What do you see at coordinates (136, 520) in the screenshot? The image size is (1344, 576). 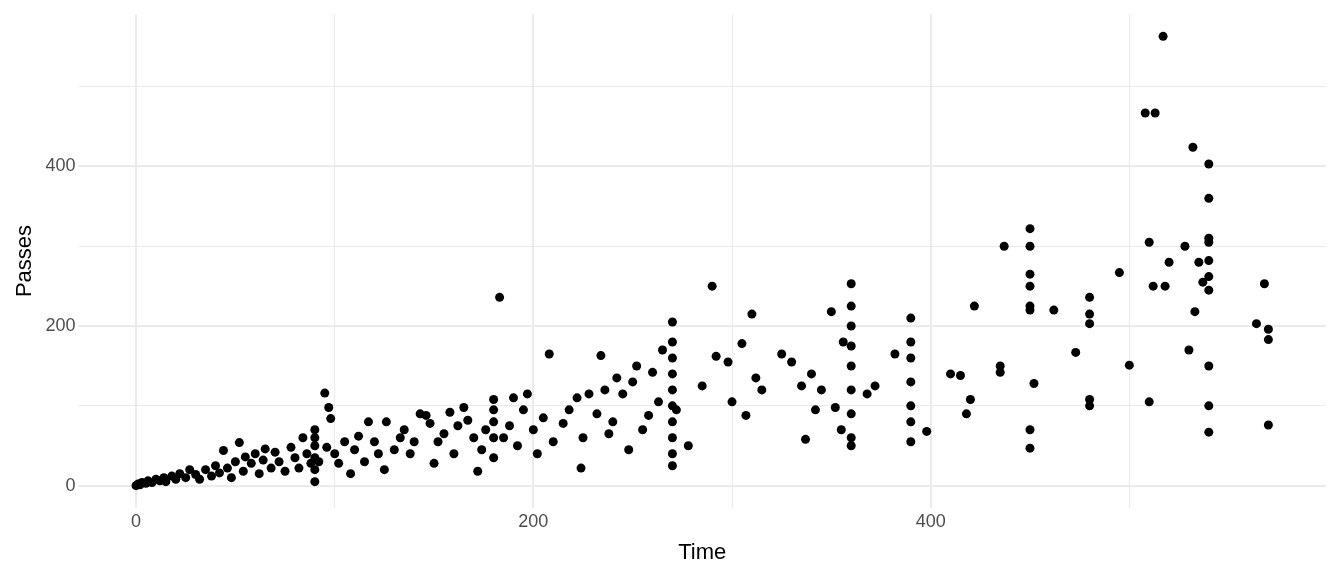 I see `x-tick-label: 0` at bounding box center [136, 520].